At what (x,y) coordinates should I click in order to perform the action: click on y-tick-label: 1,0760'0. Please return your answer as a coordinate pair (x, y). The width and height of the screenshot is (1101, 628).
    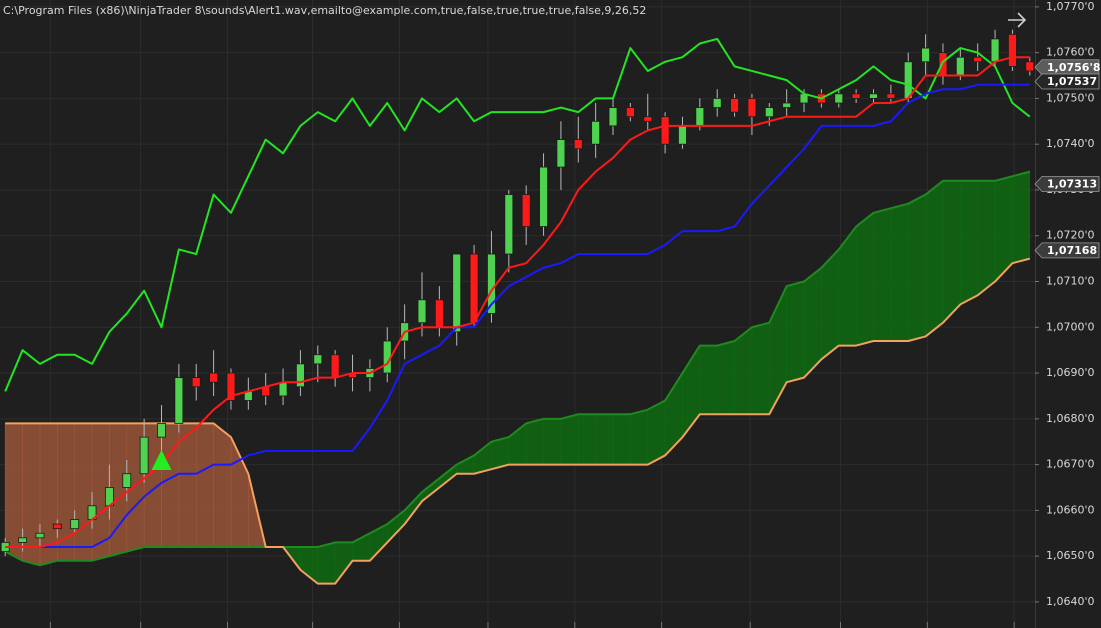
    Looking at the image, I should click on (1070, 52).